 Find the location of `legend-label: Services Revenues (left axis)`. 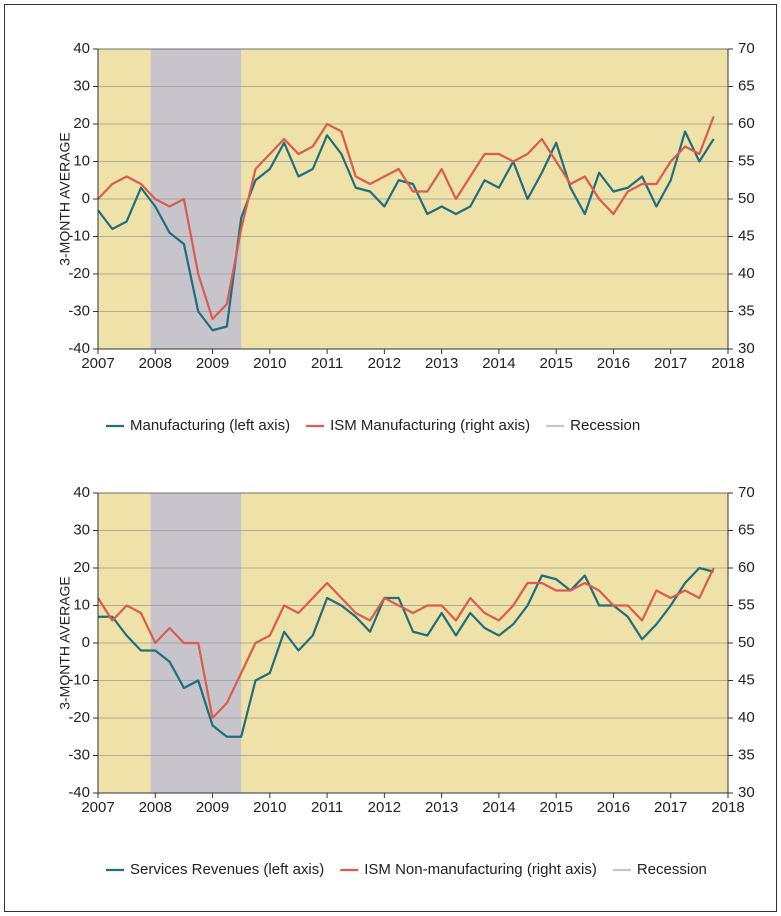

legend-label: Services Revenues (left axis) is located at coordinates (227, 869).